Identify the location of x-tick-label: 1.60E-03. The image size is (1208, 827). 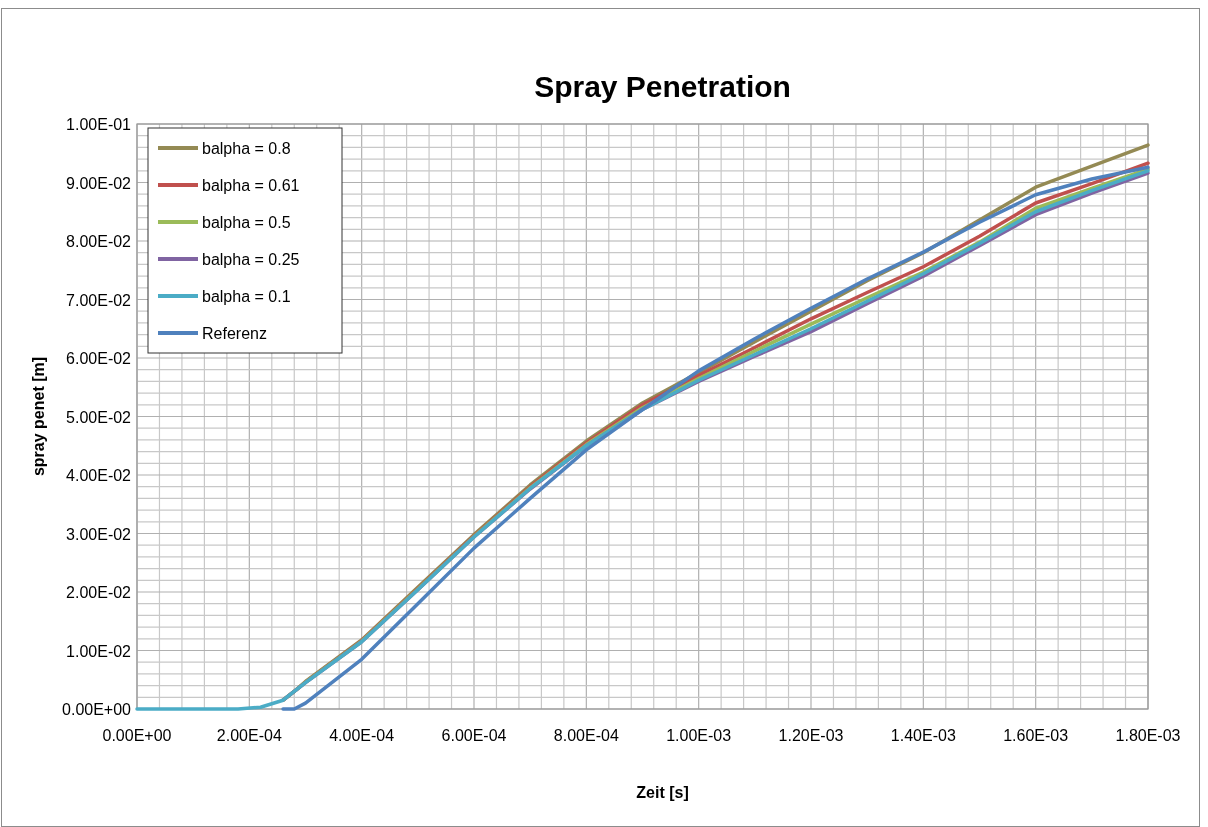
(1036, 735).